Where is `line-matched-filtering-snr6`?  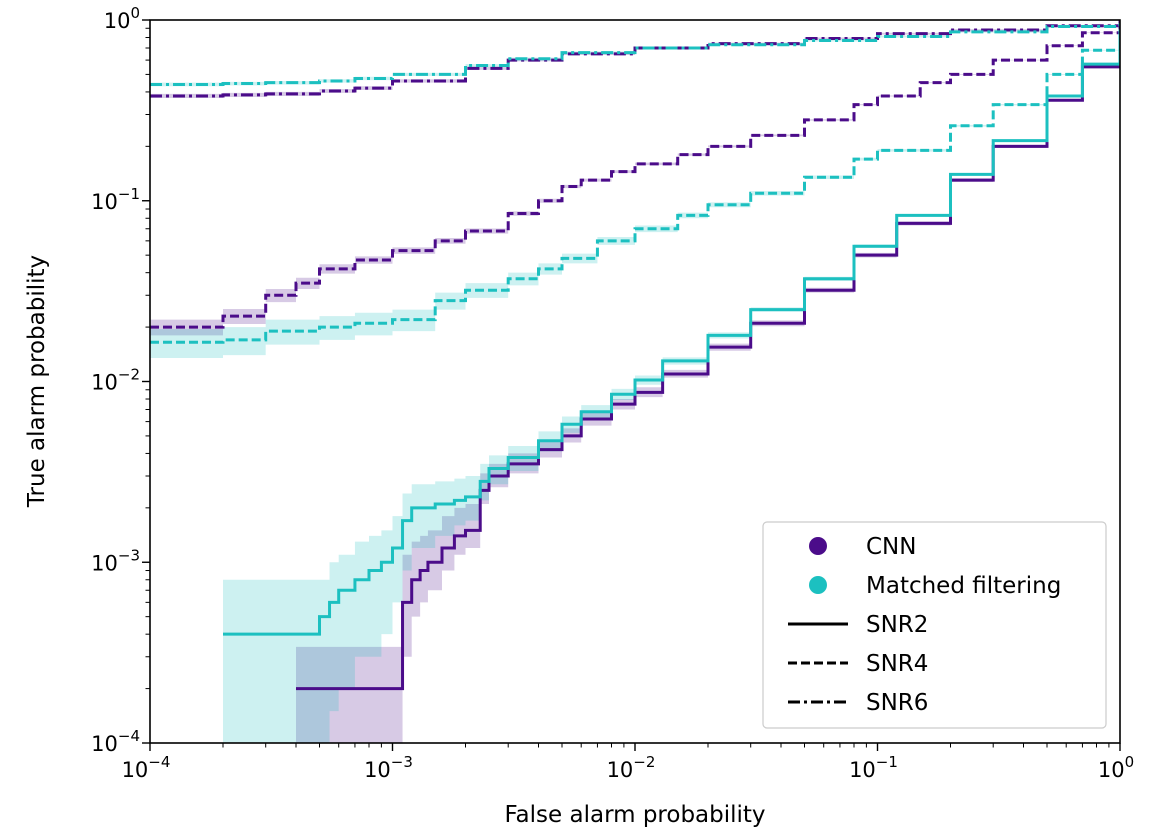
line-matched-filtering-snr6 is located at coordinates (635, 53).